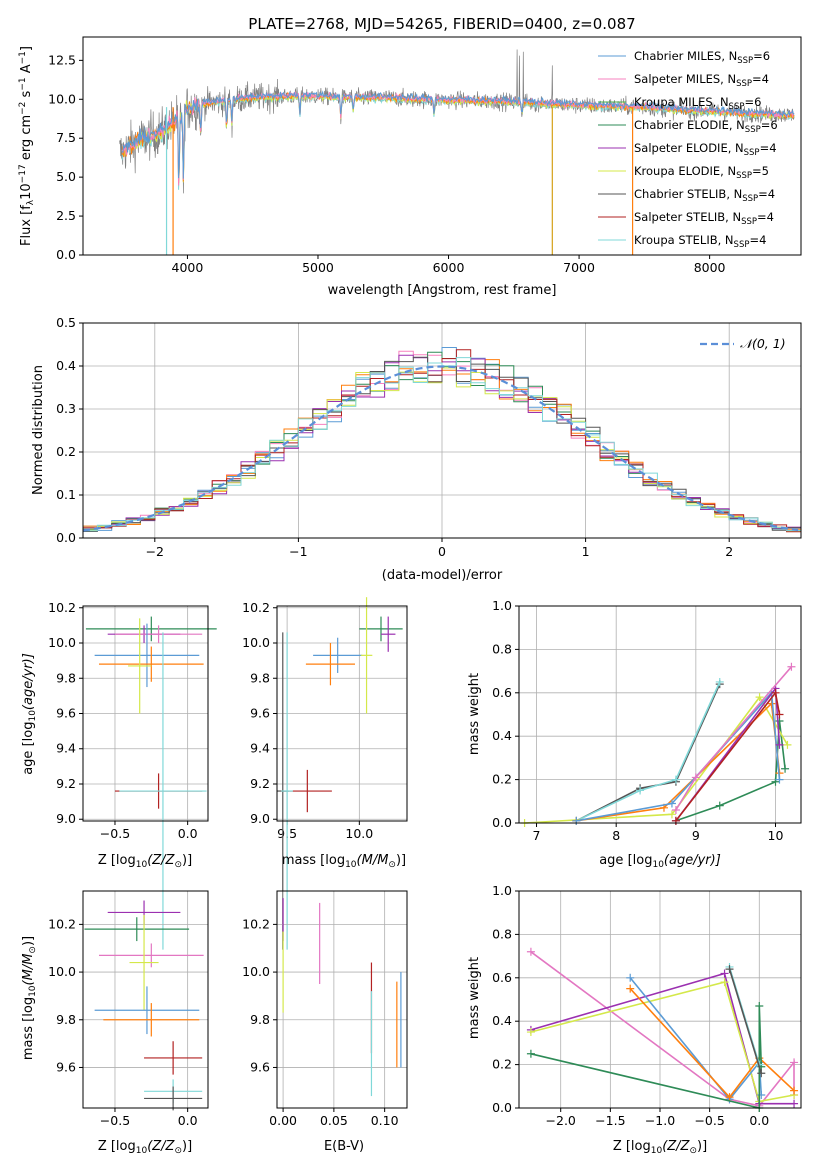  Describe the element at coordinates (26, 95) in the screenshot. I see `spectrum-ylabel-s: s` at that location.